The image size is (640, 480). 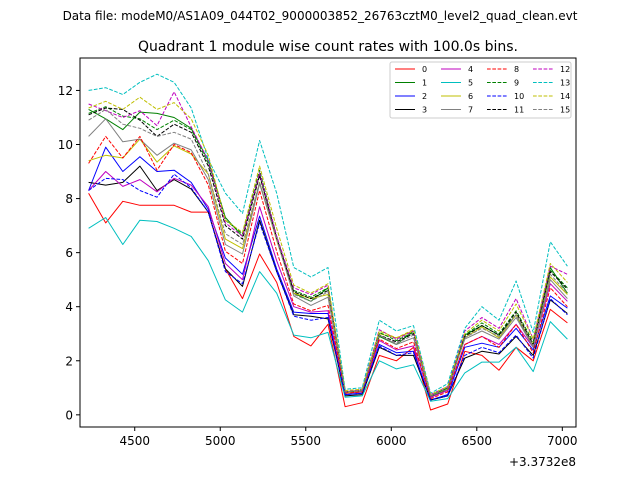 What do you see at coordinates (562, 441) in the screenshot?
I see `x-tick-label-7000: 7000` at bounding box center [562, 441].